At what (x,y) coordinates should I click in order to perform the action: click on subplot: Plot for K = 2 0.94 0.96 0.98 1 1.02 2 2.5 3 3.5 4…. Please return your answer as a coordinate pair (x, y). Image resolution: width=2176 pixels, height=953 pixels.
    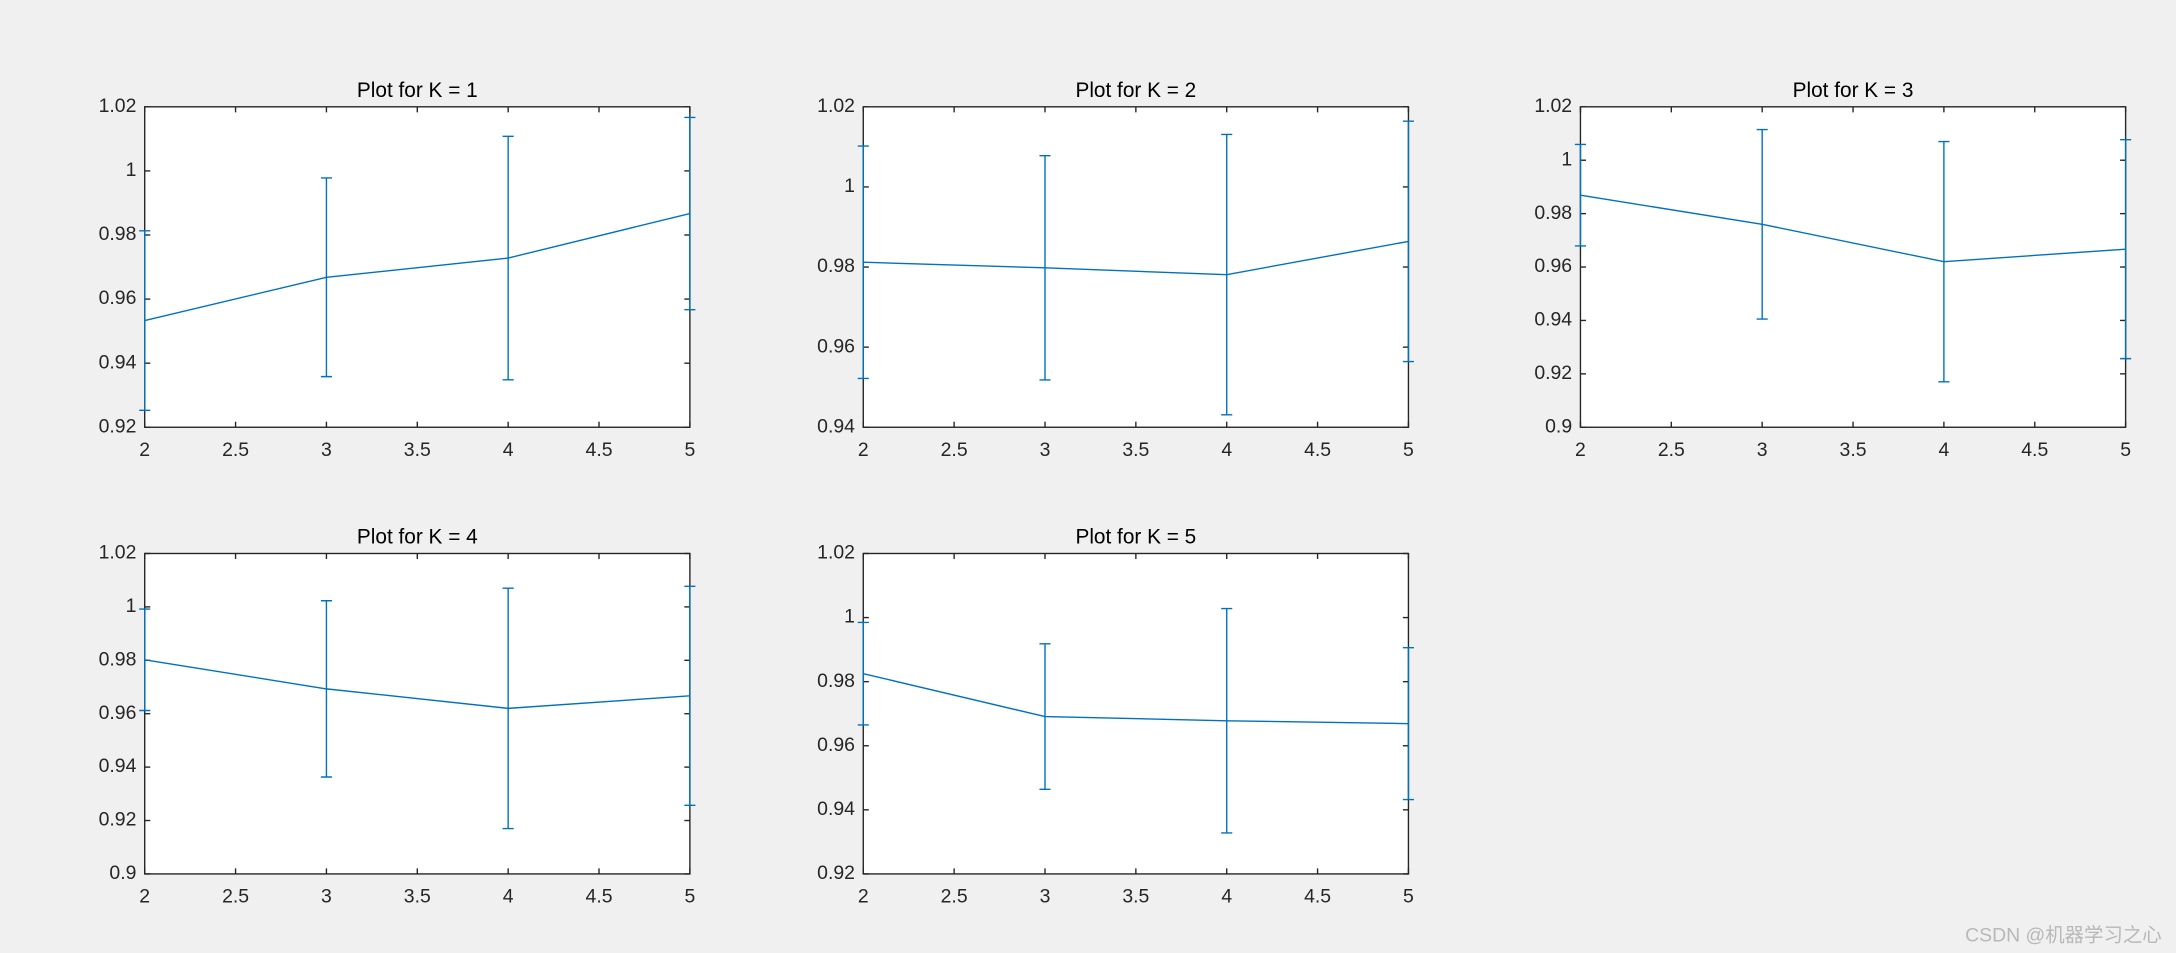
    Looking at the image, I should click on (1115, 270).